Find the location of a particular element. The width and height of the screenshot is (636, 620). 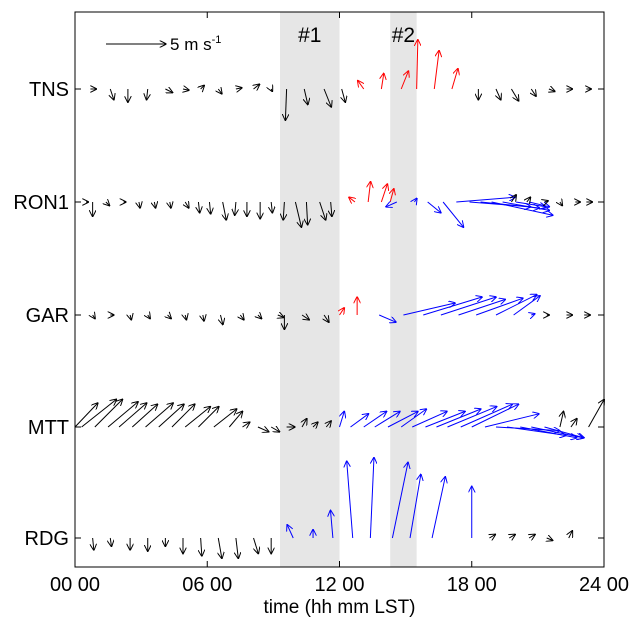

scale-label: 5 m s-1 is located at coordinates (195, 44).